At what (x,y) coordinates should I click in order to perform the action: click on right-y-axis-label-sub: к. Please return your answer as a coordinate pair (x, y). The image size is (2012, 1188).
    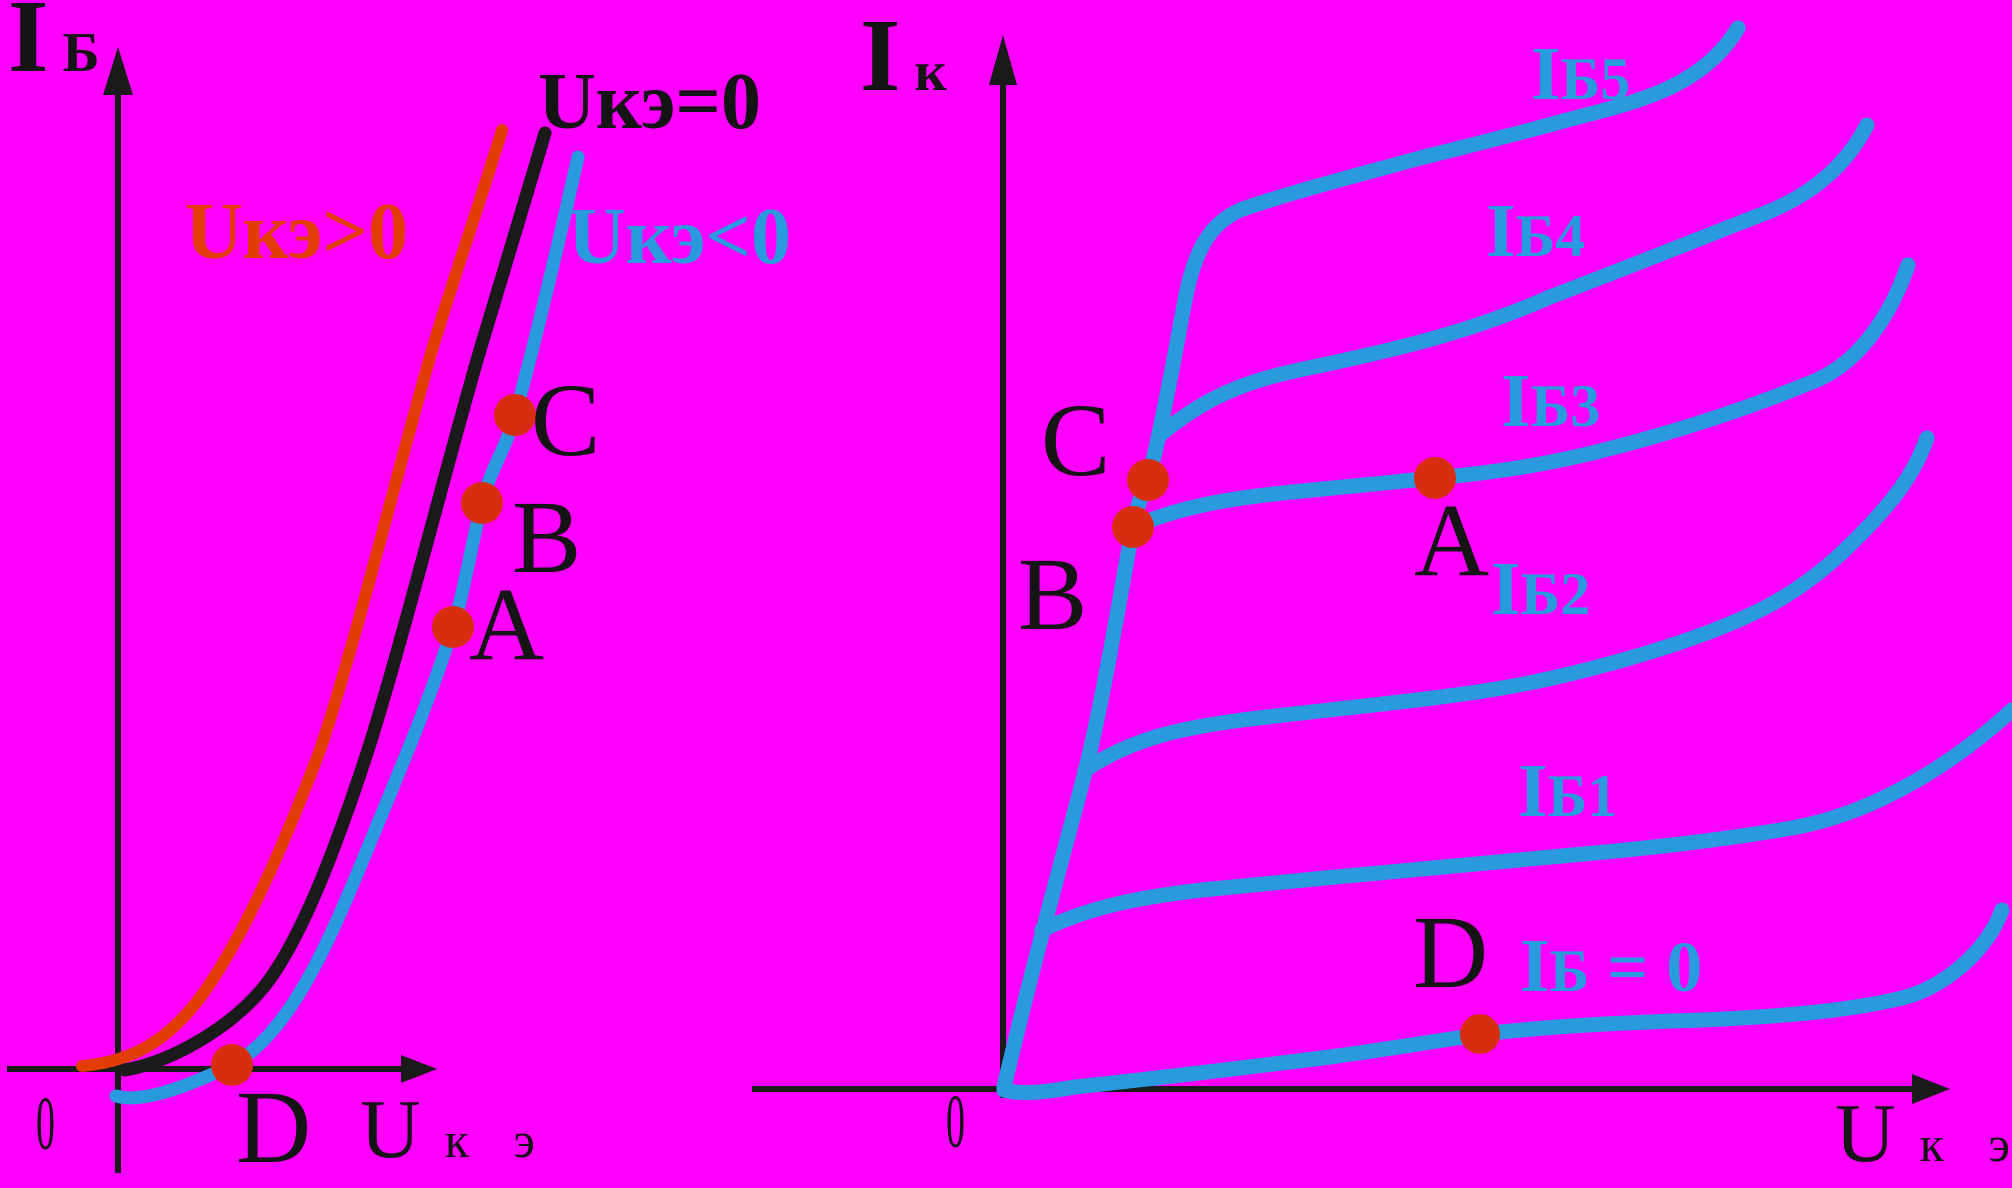
    Looking at the image, I should click on (930, 72).